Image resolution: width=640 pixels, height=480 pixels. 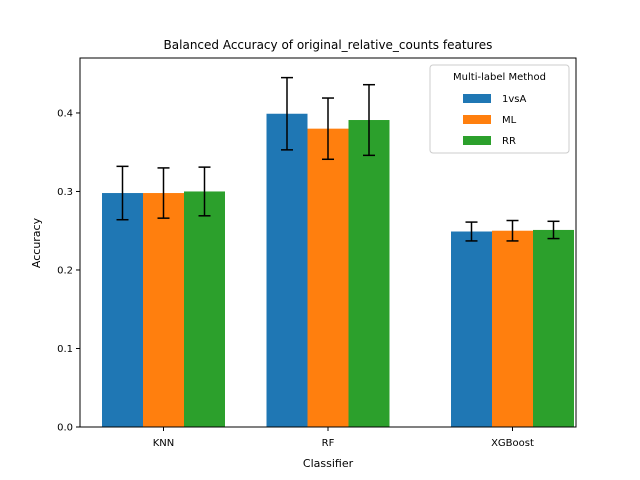 I want to click on bar-ML-XGBoost, so click(x=512, y=328).